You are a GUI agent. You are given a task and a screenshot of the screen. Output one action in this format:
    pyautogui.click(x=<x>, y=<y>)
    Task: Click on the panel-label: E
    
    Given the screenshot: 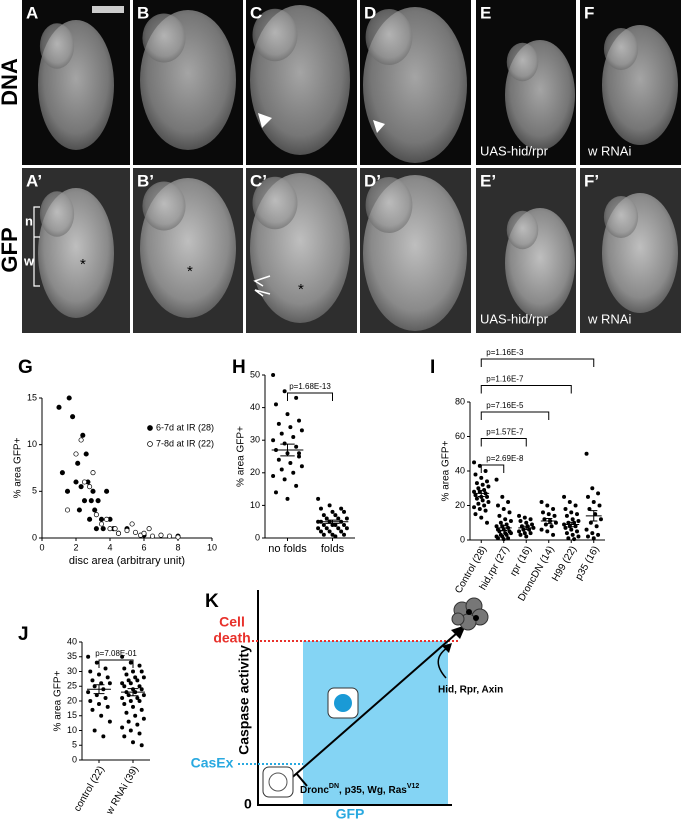 What is the action you would take?
    pyautogui.click(x=485, y=12)
    